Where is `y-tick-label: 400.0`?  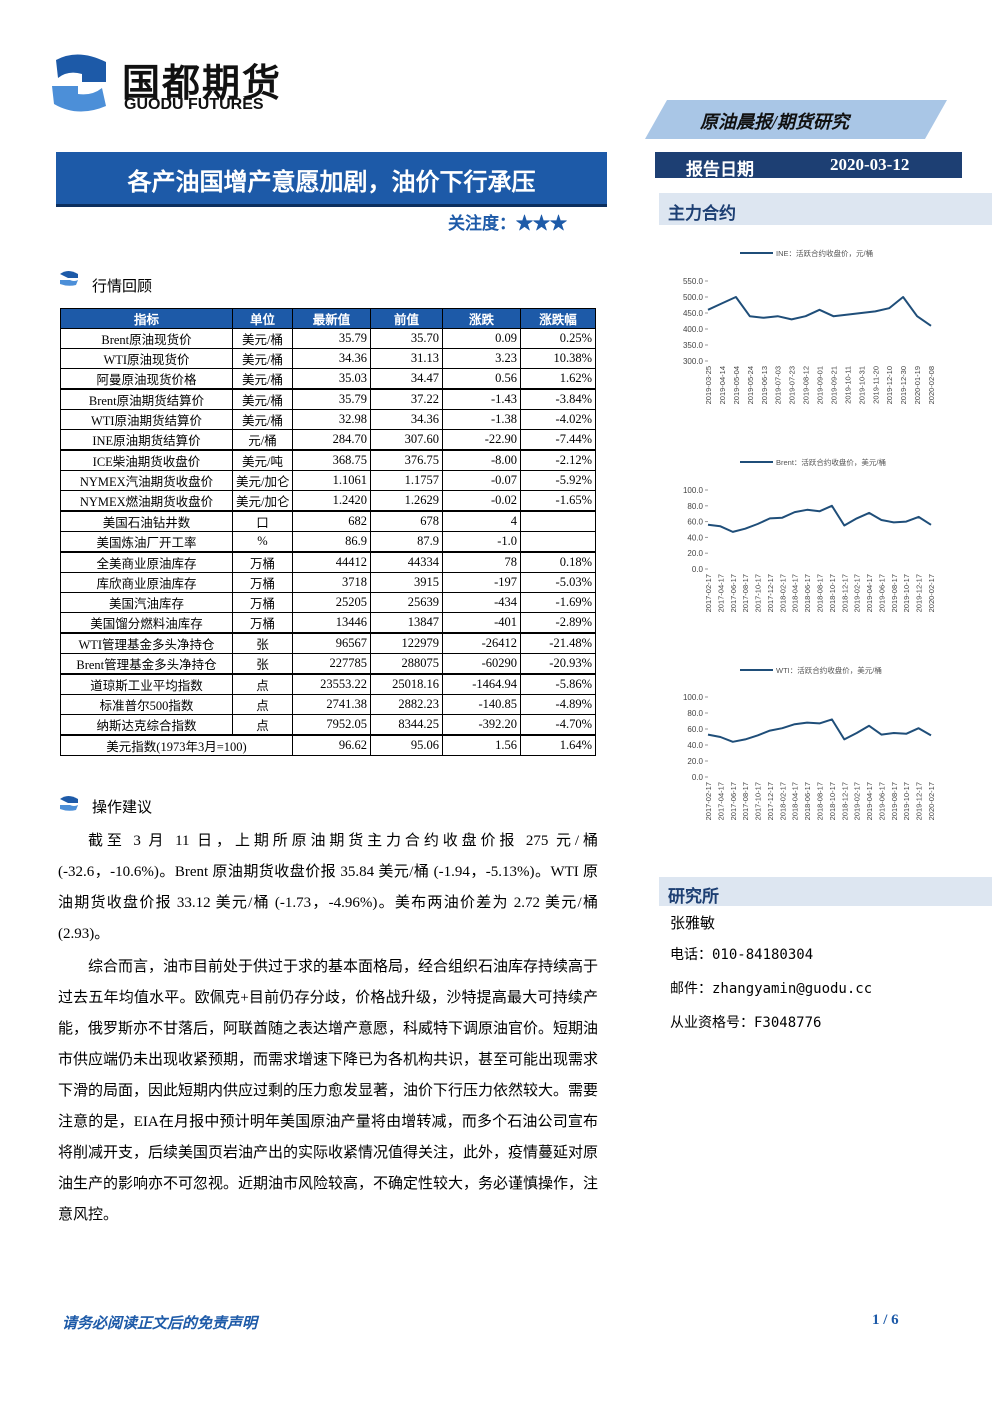 y-tick-label: 400.0 is located at coordinates (693, 329).